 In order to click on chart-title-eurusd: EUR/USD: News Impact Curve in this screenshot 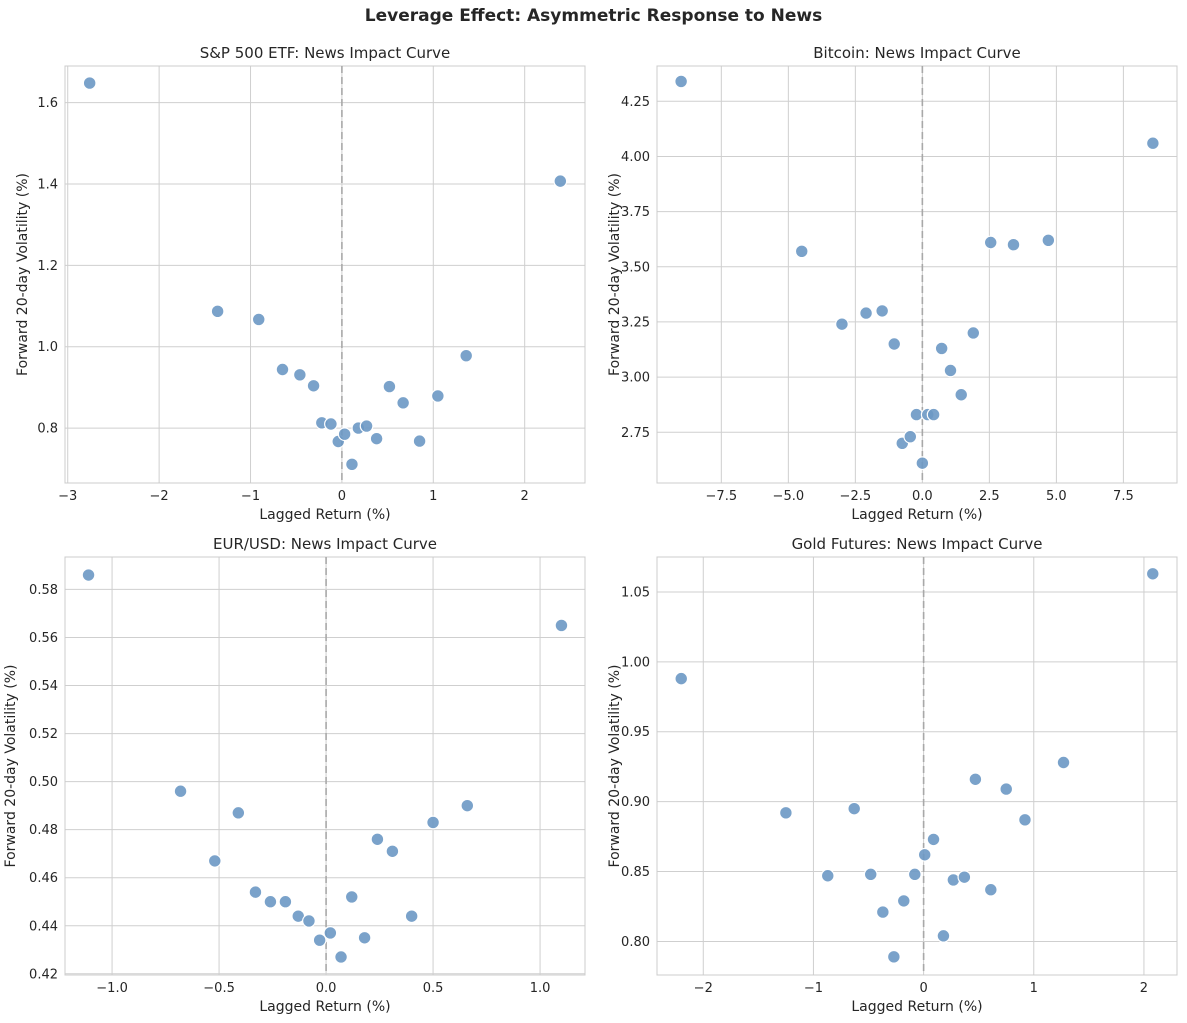, I will do `click(325, 544)`.